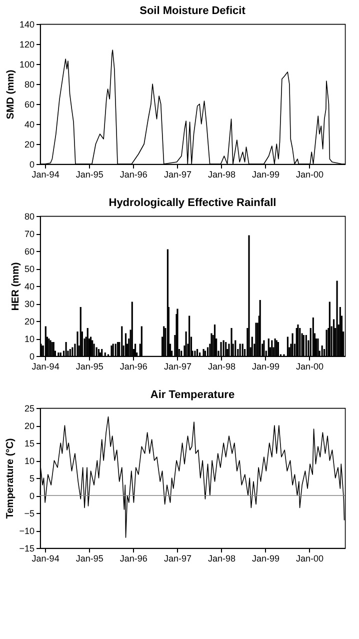 The height and width of the screenshot is (639, 359). Describe the element at coordinates (193, 11) in the screenshot. I see `chart-title: Soil Moisture Deficit` at that location.